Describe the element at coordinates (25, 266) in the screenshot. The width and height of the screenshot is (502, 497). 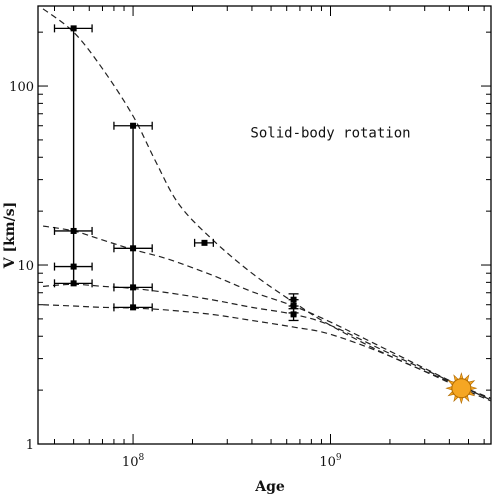
I see `y-tick-label: 10` at that location.